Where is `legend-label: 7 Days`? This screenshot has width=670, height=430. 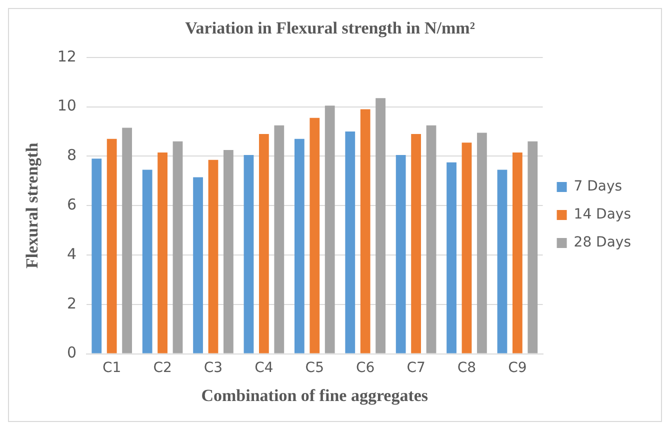
legend-label: 7 Days is located at coordinates (598, 186).